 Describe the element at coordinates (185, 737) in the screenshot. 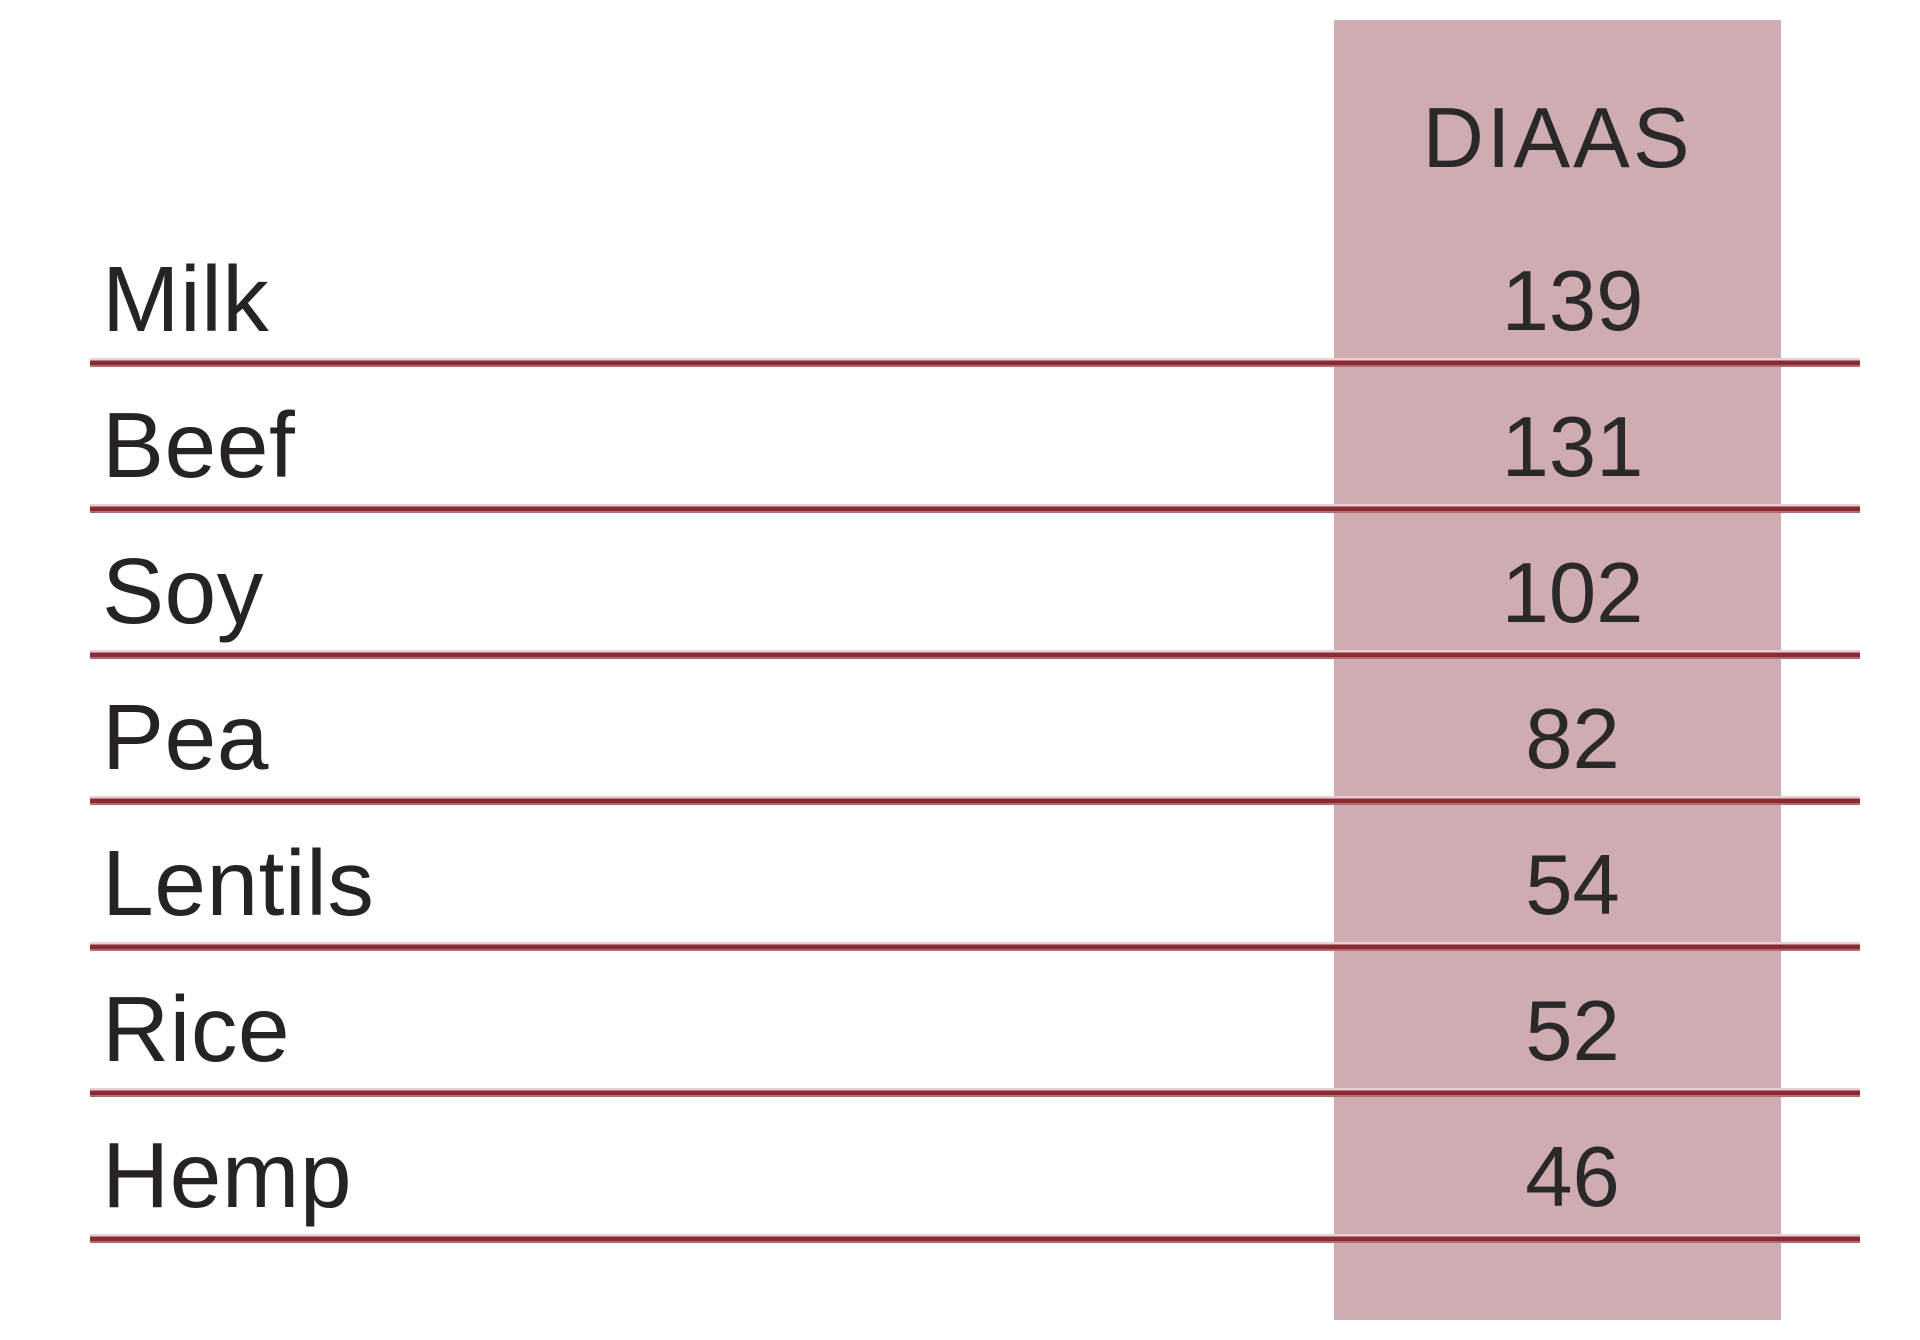

I see `row-label: Pea` at that location.